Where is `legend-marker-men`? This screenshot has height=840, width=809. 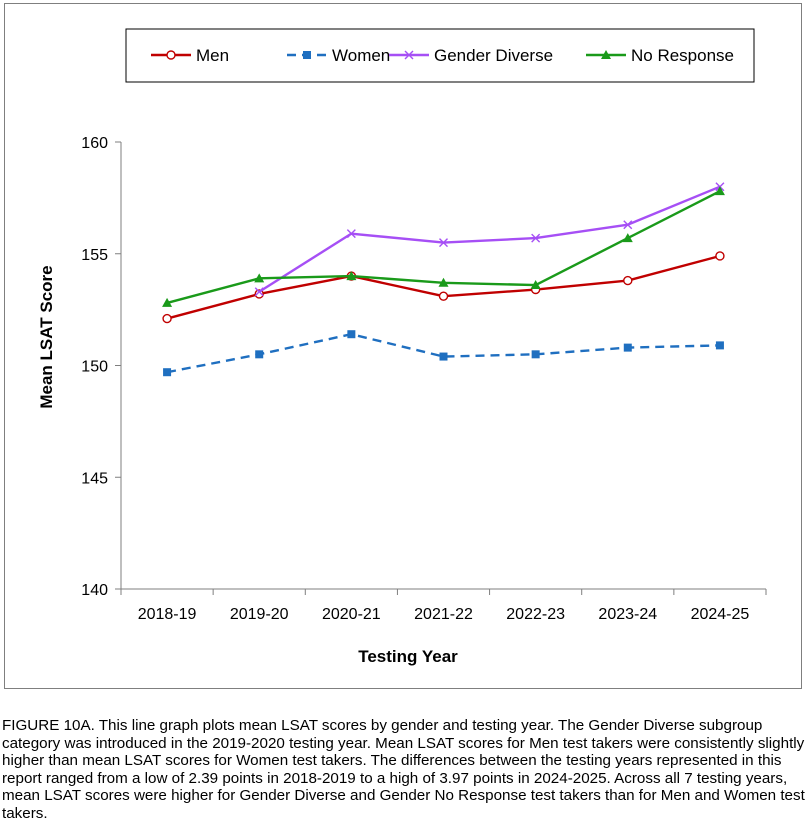
legend-marker-men is located at coordinates (171, 55).